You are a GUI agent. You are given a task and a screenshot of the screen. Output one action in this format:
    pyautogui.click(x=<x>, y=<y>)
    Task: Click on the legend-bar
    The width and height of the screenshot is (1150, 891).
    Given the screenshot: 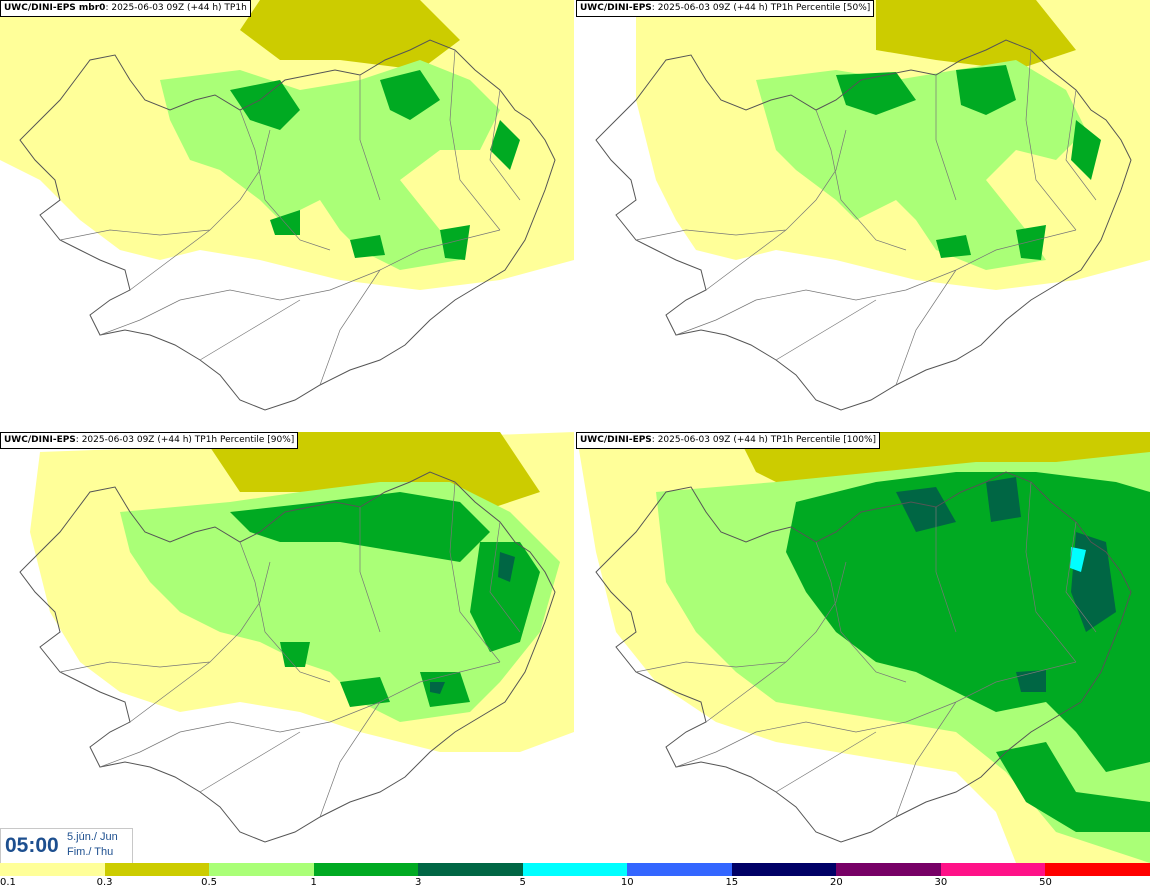 What is the action you would take?
    pyautogui.click(x=575, y=869)
    